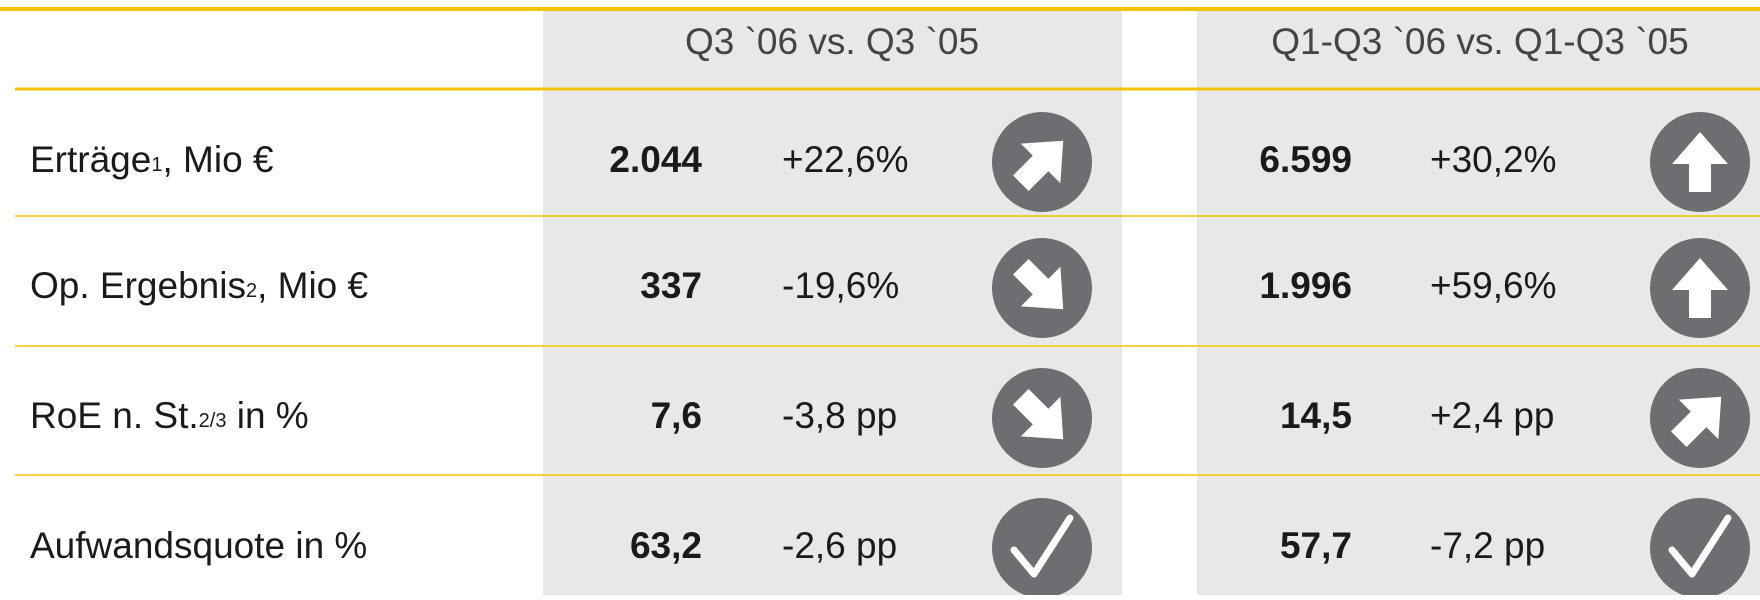 The width and height of the screenshot is (1760, 600). I want to click on column-header: Q3 `06 vs. Q3 `05, so click(832, 41).